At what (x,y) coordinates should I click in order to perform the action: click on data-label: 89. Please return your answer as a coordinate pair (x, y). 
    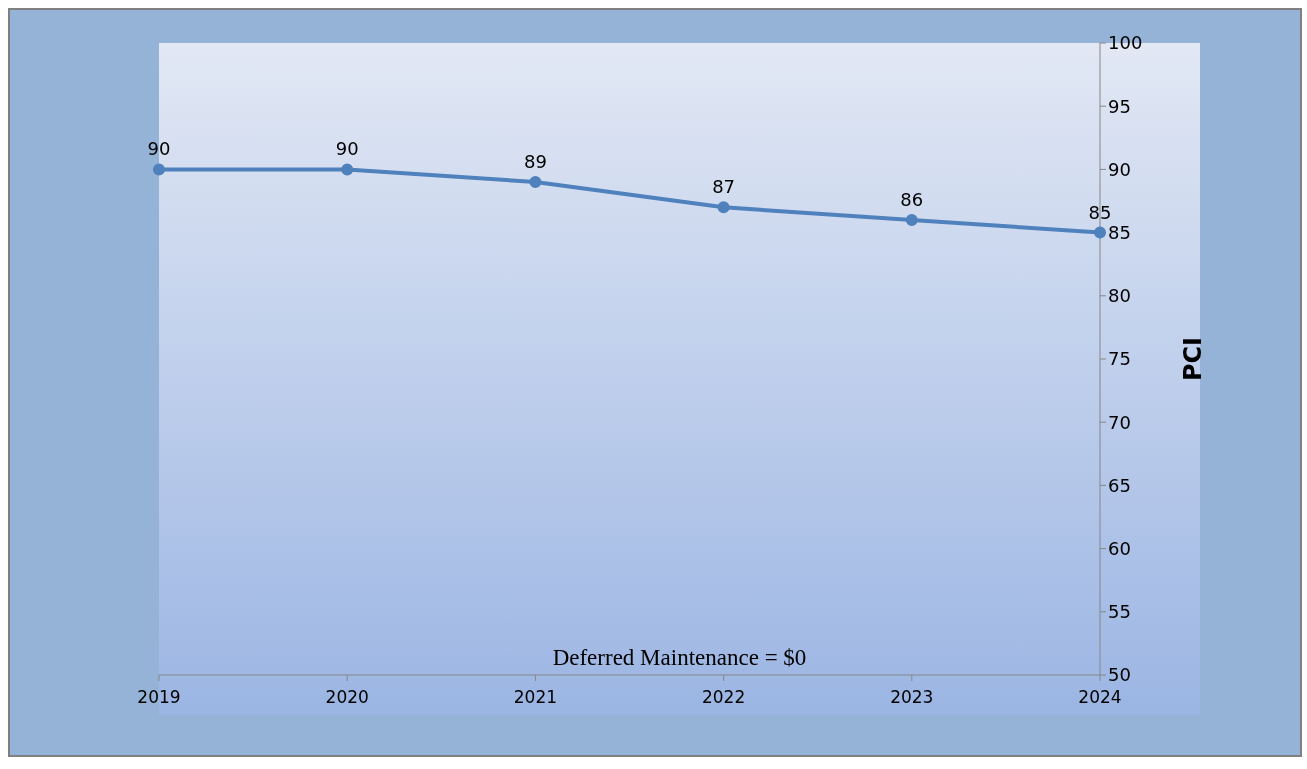
    Looking at the image, I should click on (535, 162).